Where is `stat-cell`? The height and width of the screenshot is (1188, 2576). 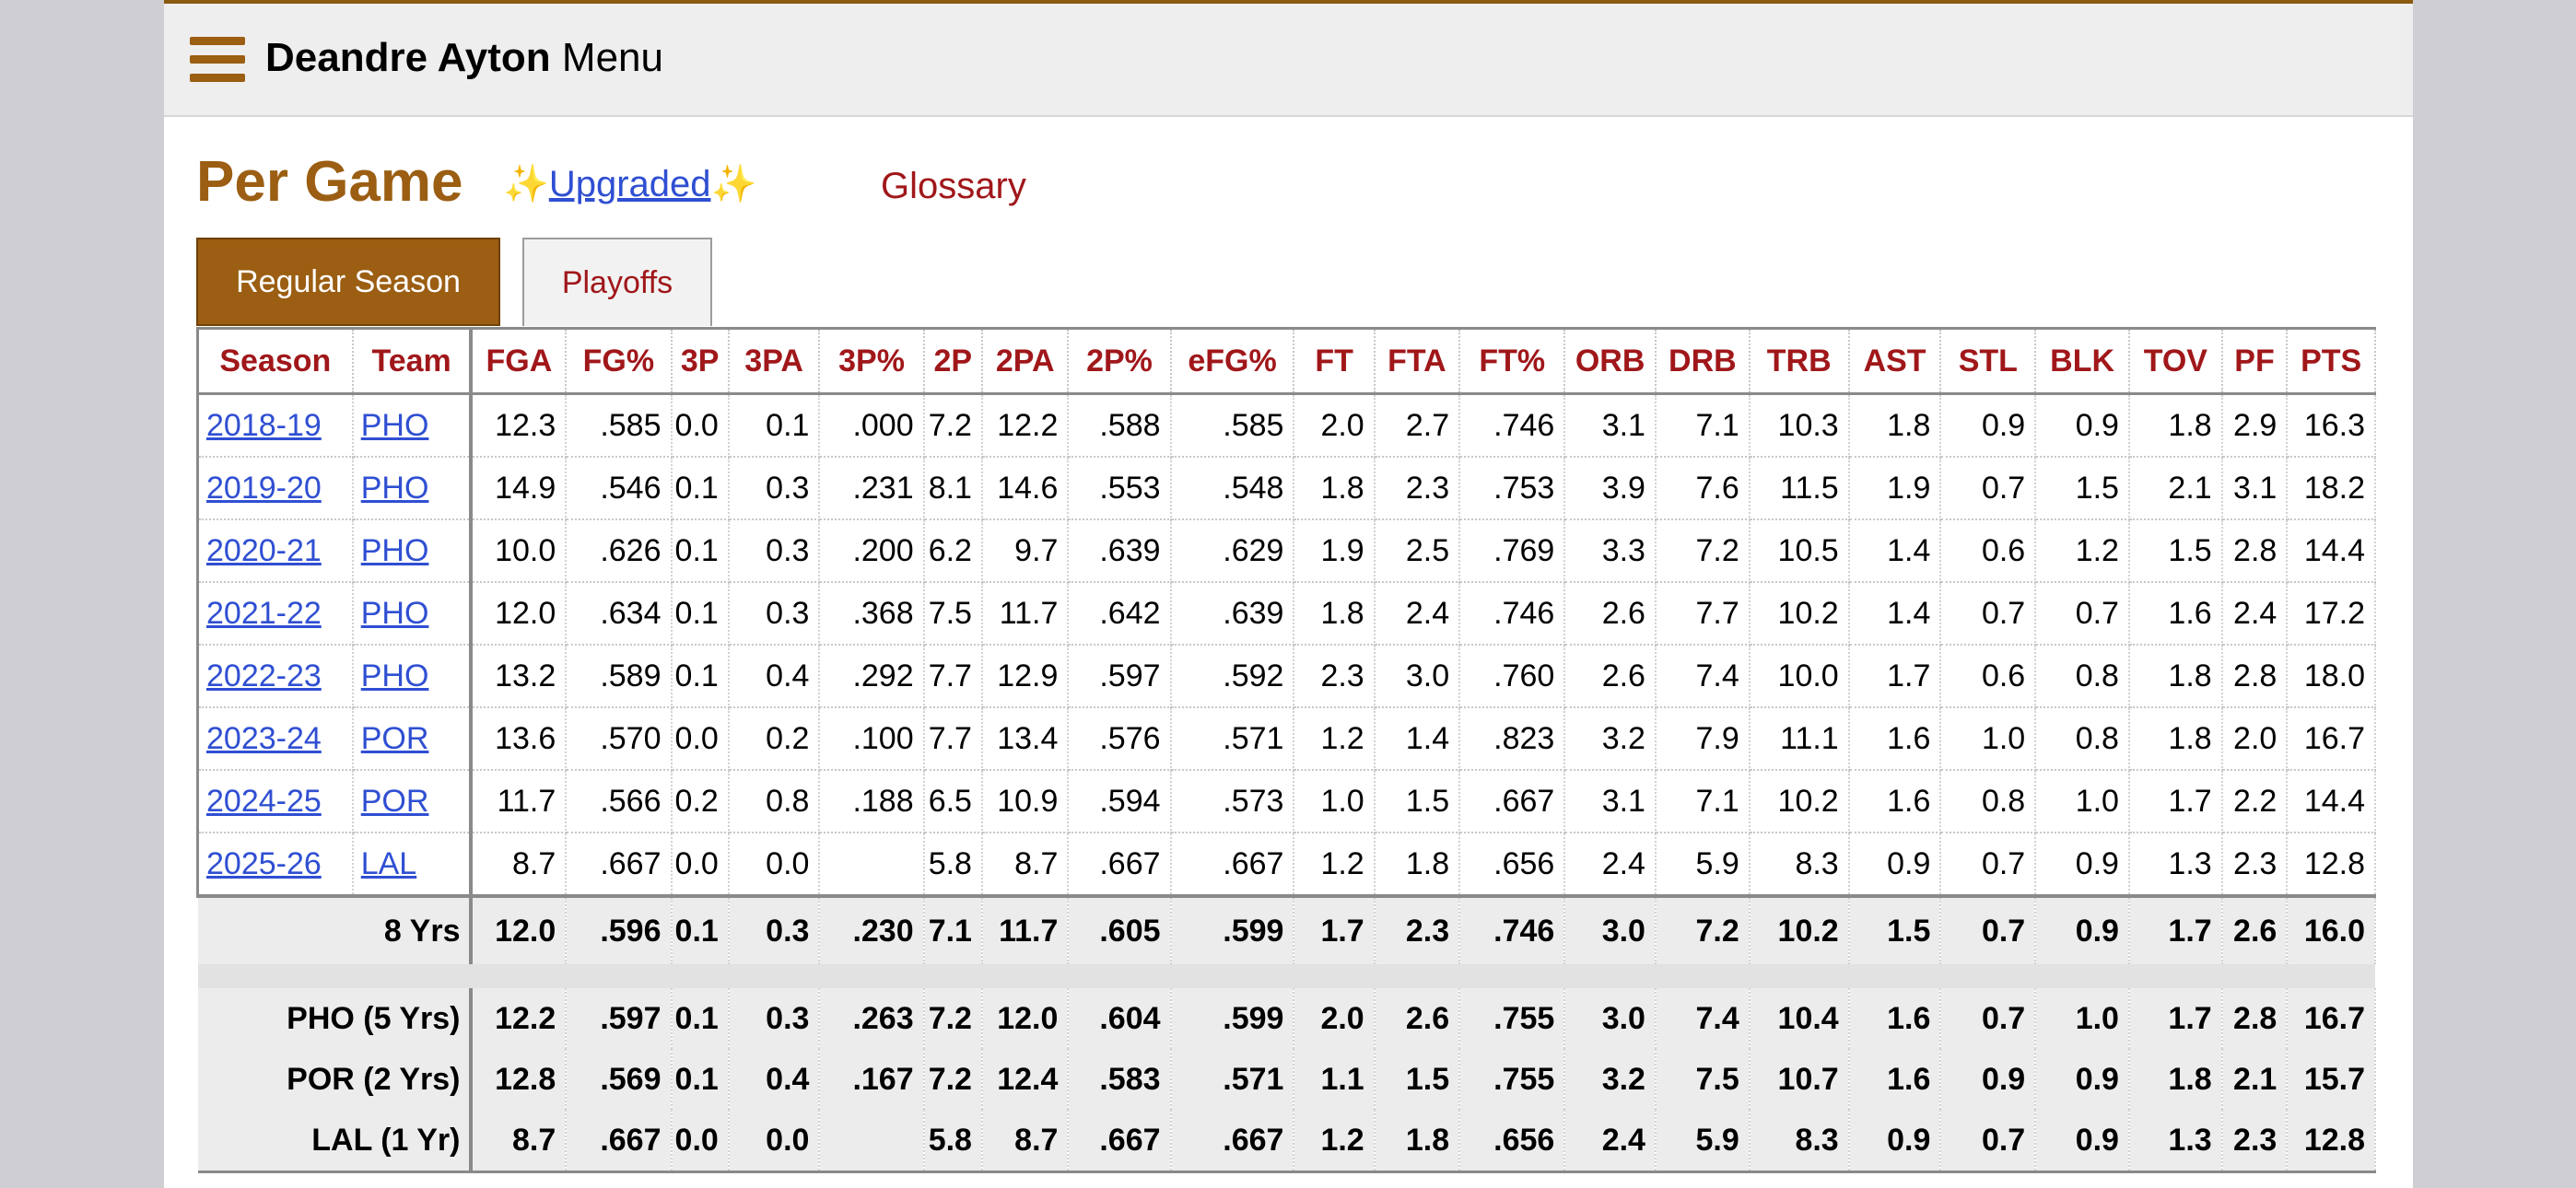 stat-cell is located at coordinates (872, 1141).